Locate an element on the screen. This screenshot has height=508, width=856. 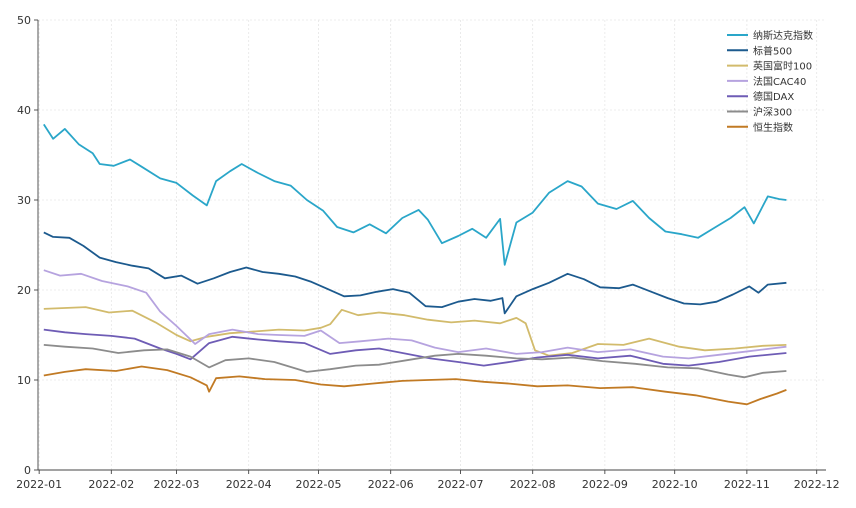
y-tick-label: 20 is located at coordinates (24, 290).